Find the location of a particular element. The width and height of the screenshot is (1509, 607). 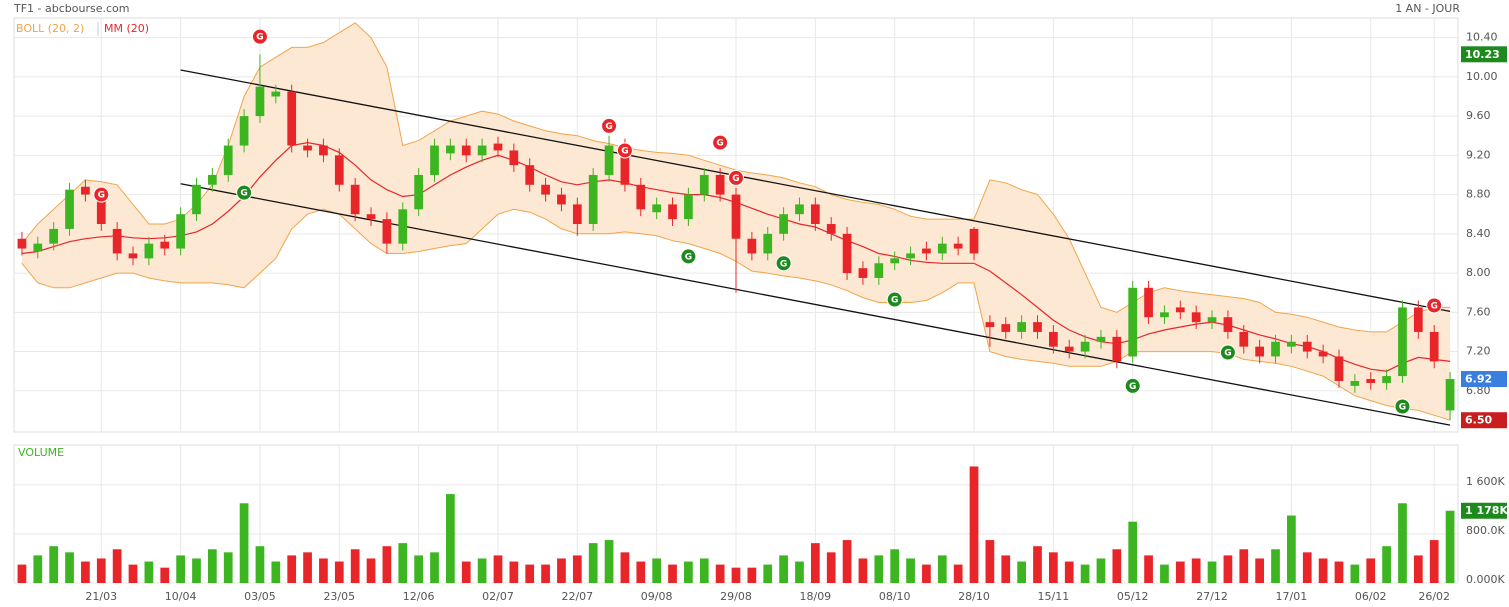

x-tick-label: 15/11 is located at coordinates (1054, 596).